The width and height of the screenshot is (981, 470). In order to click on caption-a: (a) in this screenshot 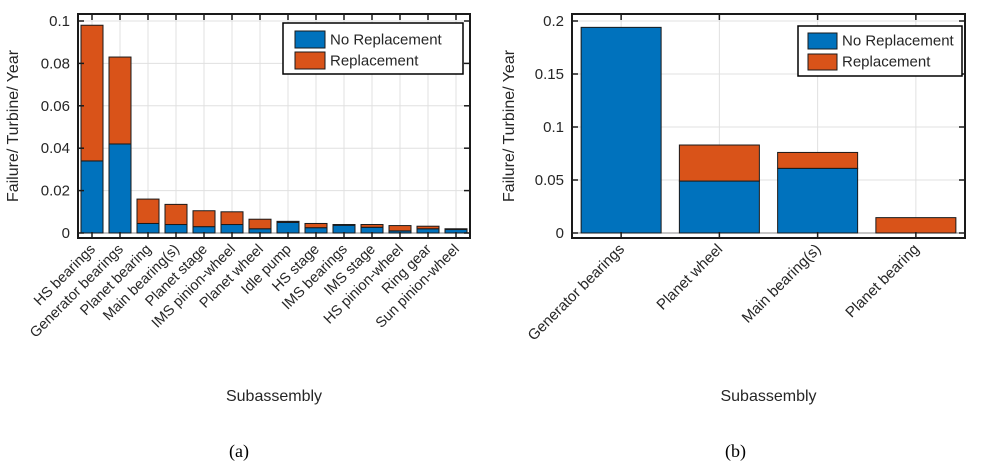, I will do `click(239, 451)`.